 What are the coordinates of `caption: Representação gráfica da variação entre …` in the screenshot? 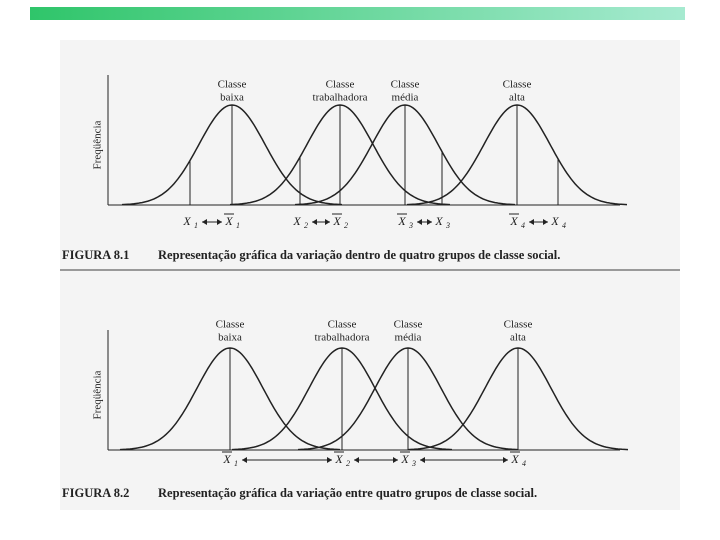 It's located at (347, 493).